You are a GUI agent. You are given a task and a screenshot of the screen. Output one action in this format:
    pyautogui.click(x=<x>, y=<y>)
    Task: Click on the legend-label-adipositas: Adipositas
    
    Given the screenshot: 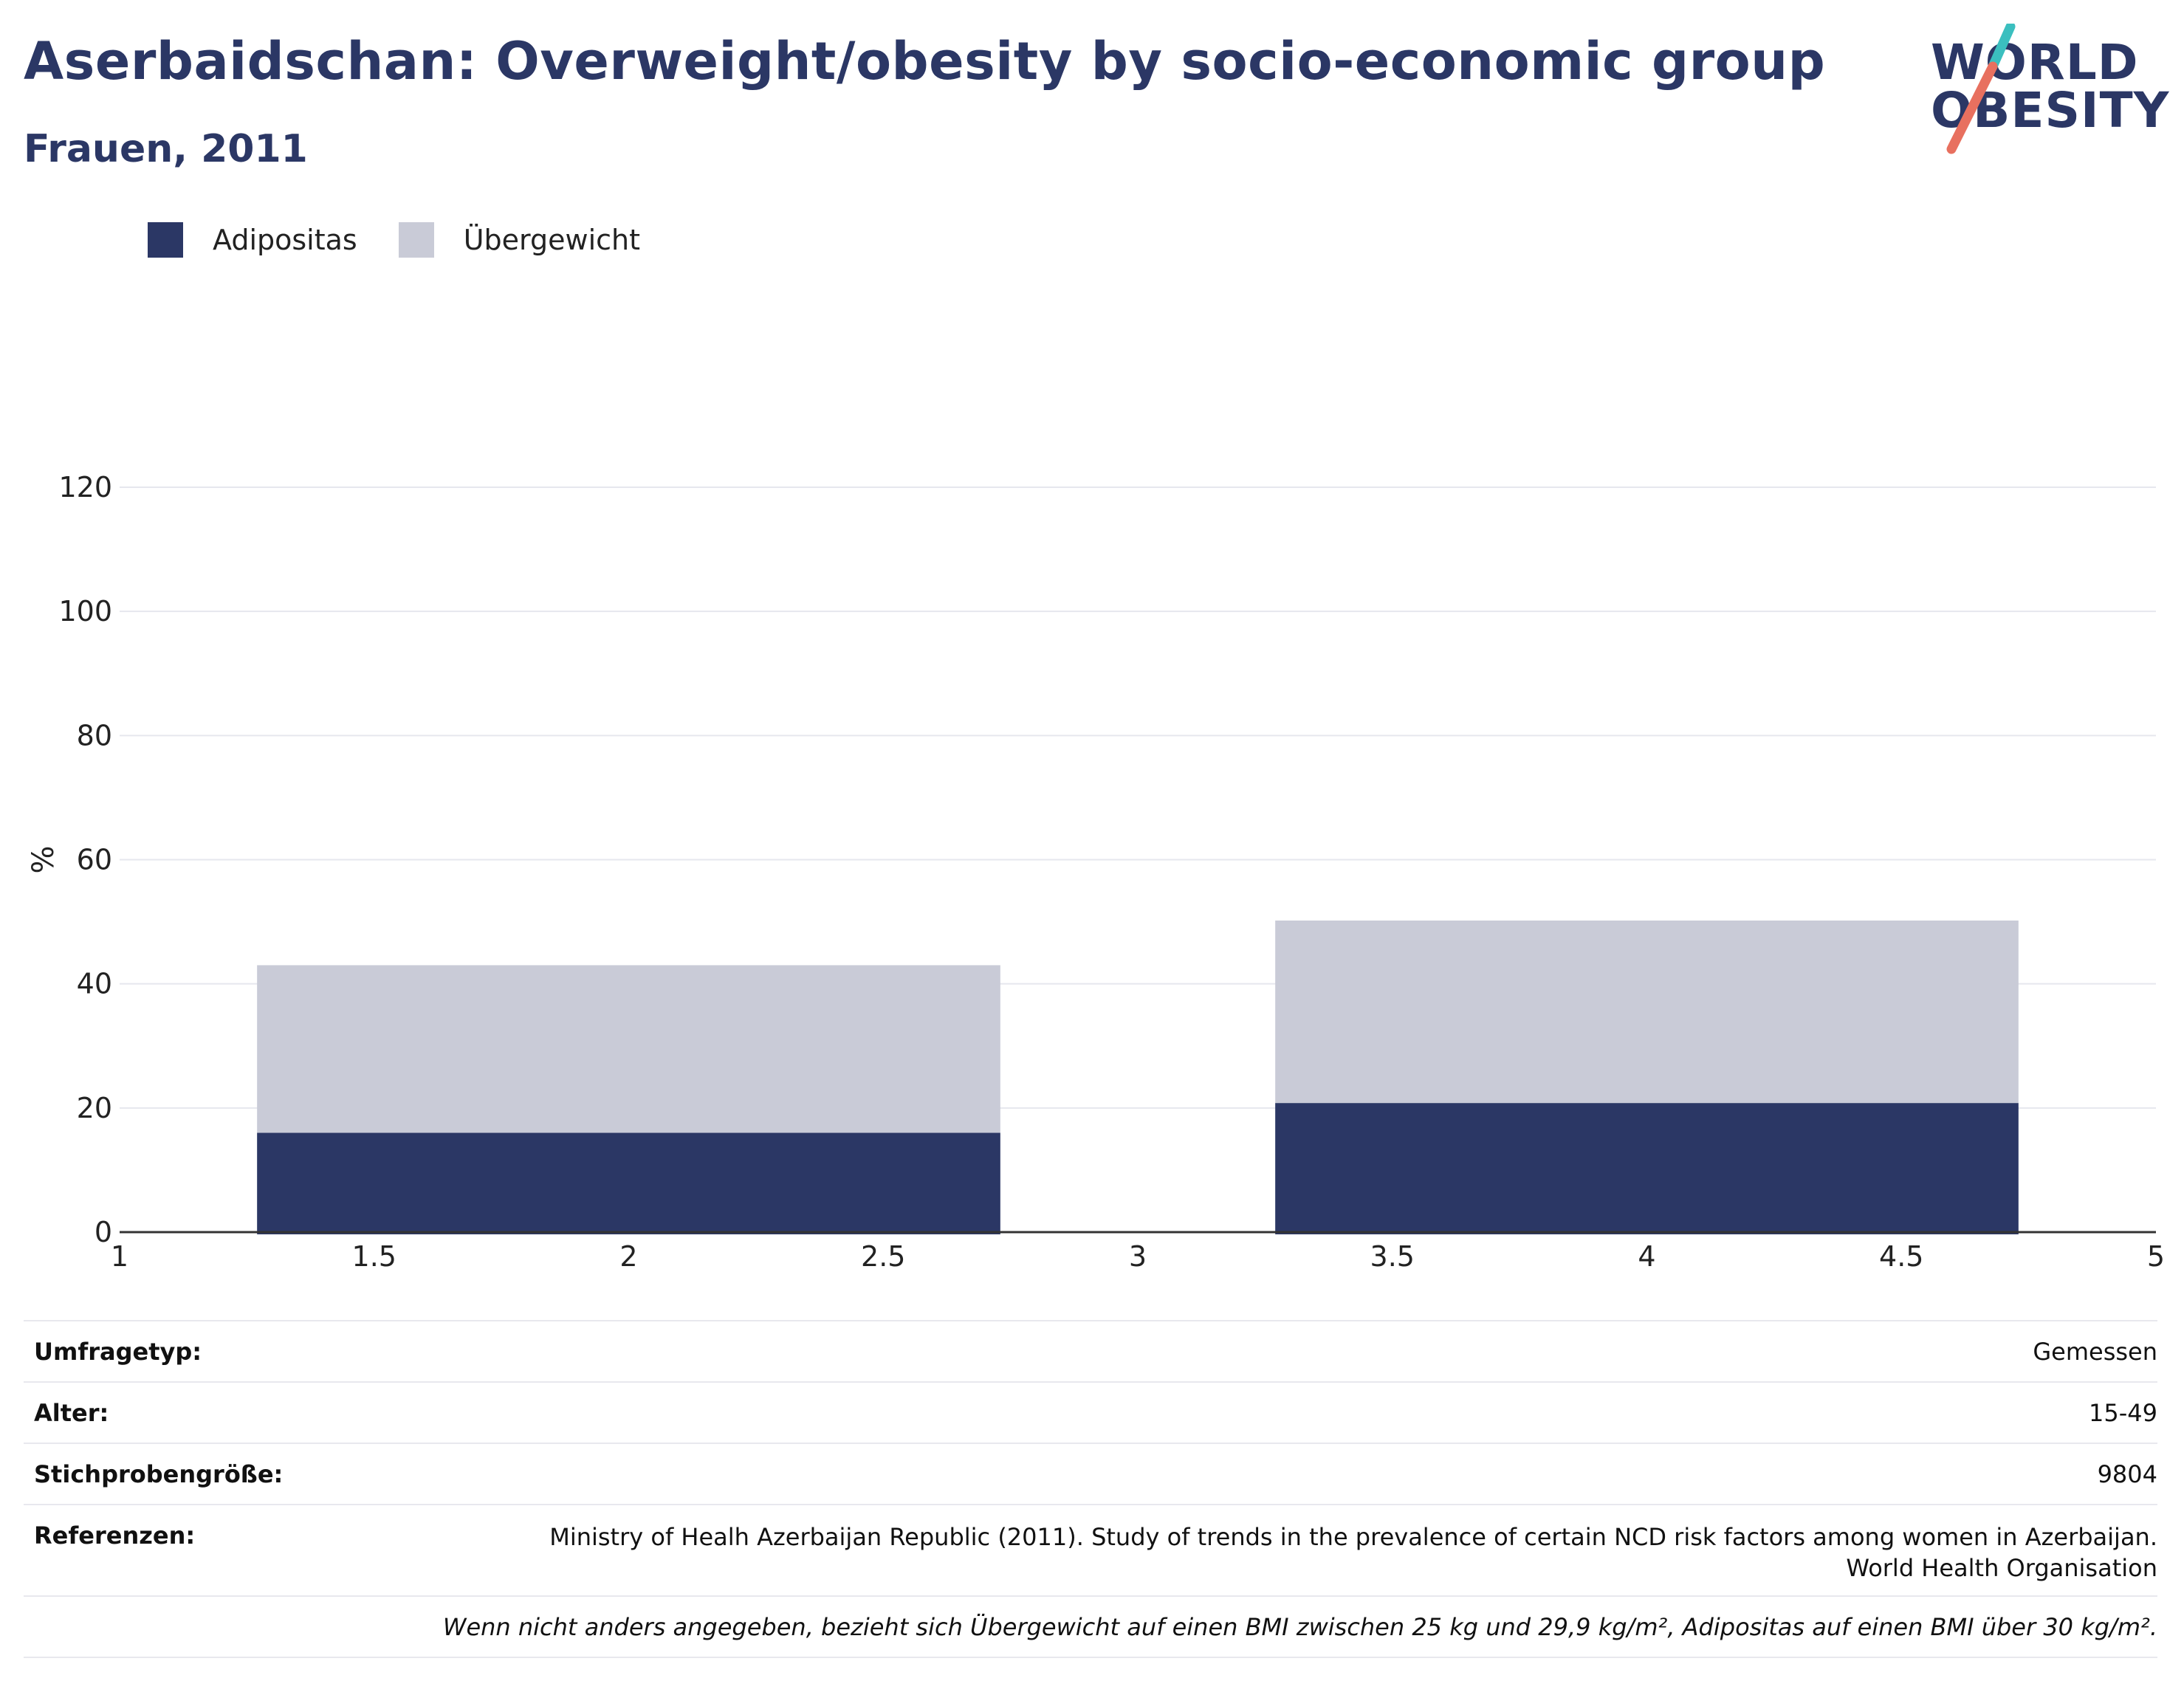 What is the action you would take?
    pyautogui.click(x=285, y=240)
    